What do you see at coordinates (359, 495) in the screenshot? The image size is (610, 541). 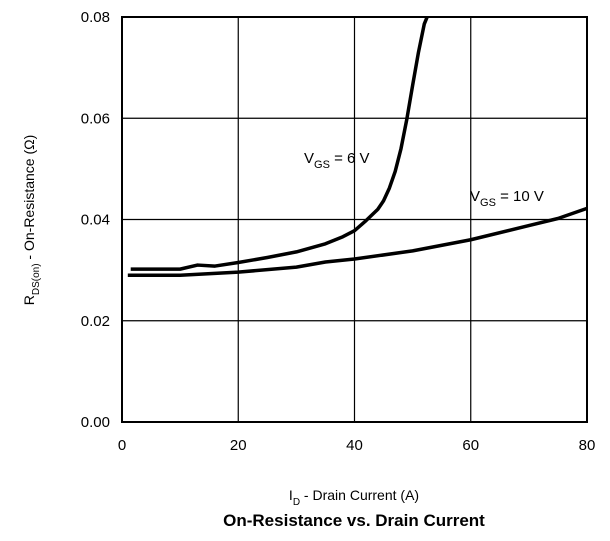 I see `x-axis-label-rest: - Drain Current (A)` at bounding box center [359, 495].